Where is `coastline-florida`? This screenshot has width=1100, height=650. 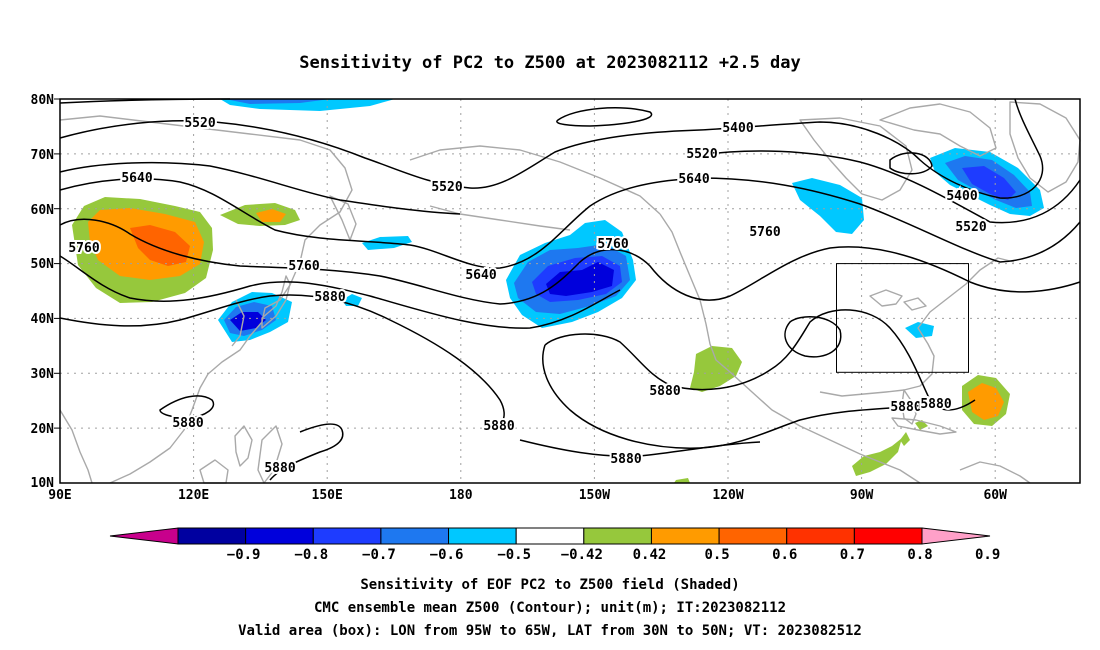
coastline-florida is located at coordinates (909, 407).